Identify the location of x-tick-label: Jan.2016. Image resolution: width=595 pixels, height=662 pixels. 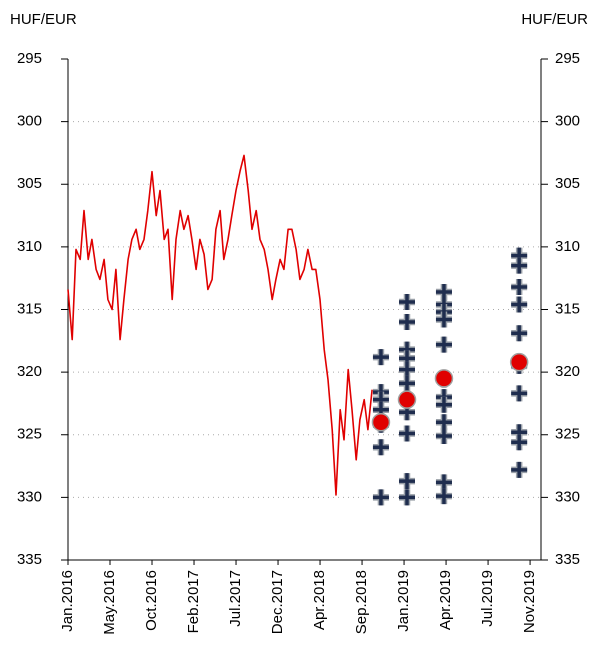
(67, 601).